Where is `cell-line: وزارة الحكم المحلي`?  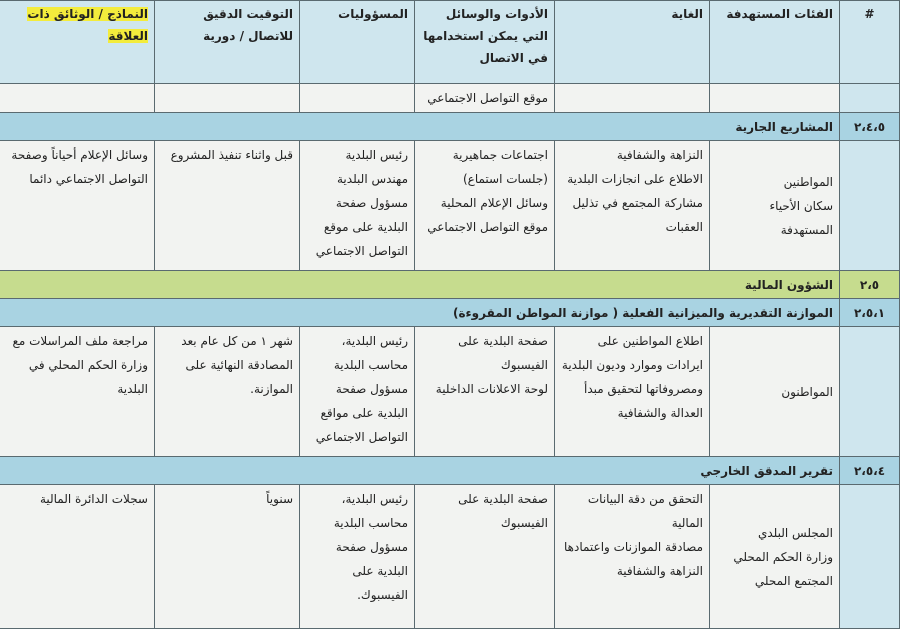 cell-line: وزارة الحكم المحلي is located at coordinates (783, 556).